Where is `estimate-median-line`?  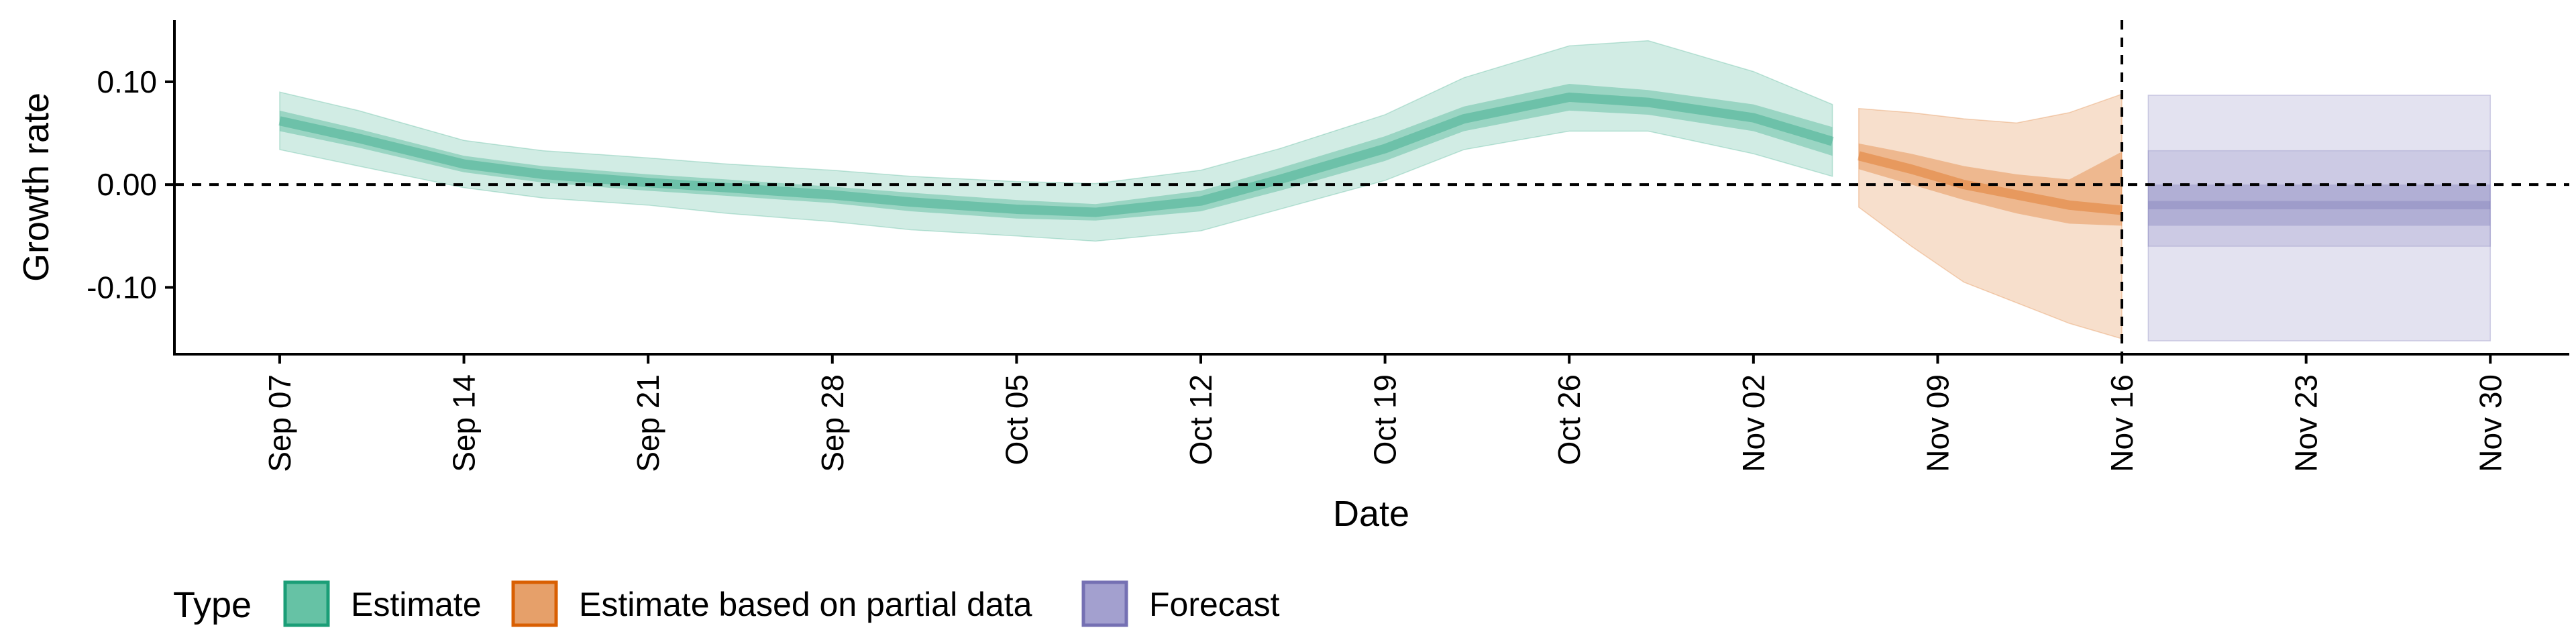 estimate-median-line is located at coordinates (1056, 154).